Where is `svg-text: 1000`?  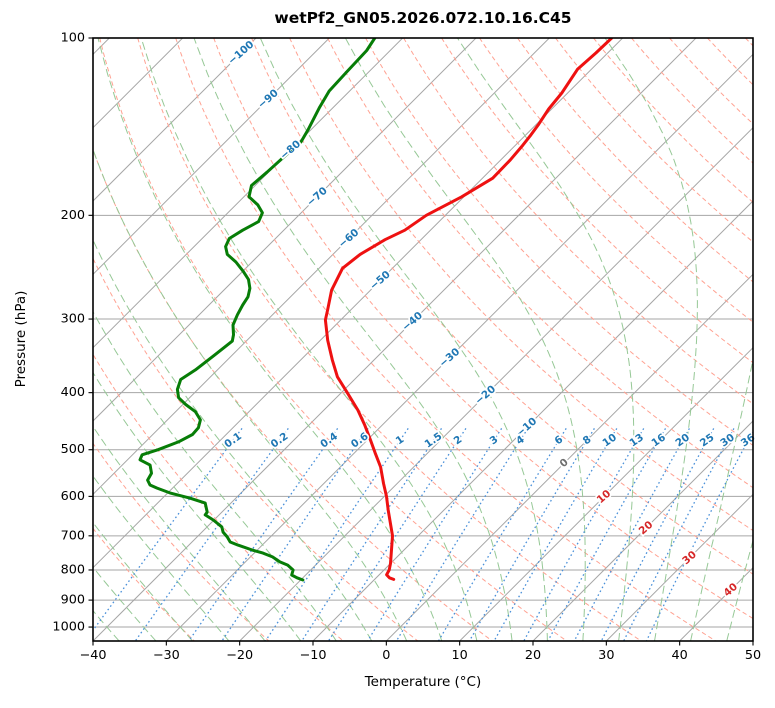
svg-text: 1000 is located at coordinates (68, 627).